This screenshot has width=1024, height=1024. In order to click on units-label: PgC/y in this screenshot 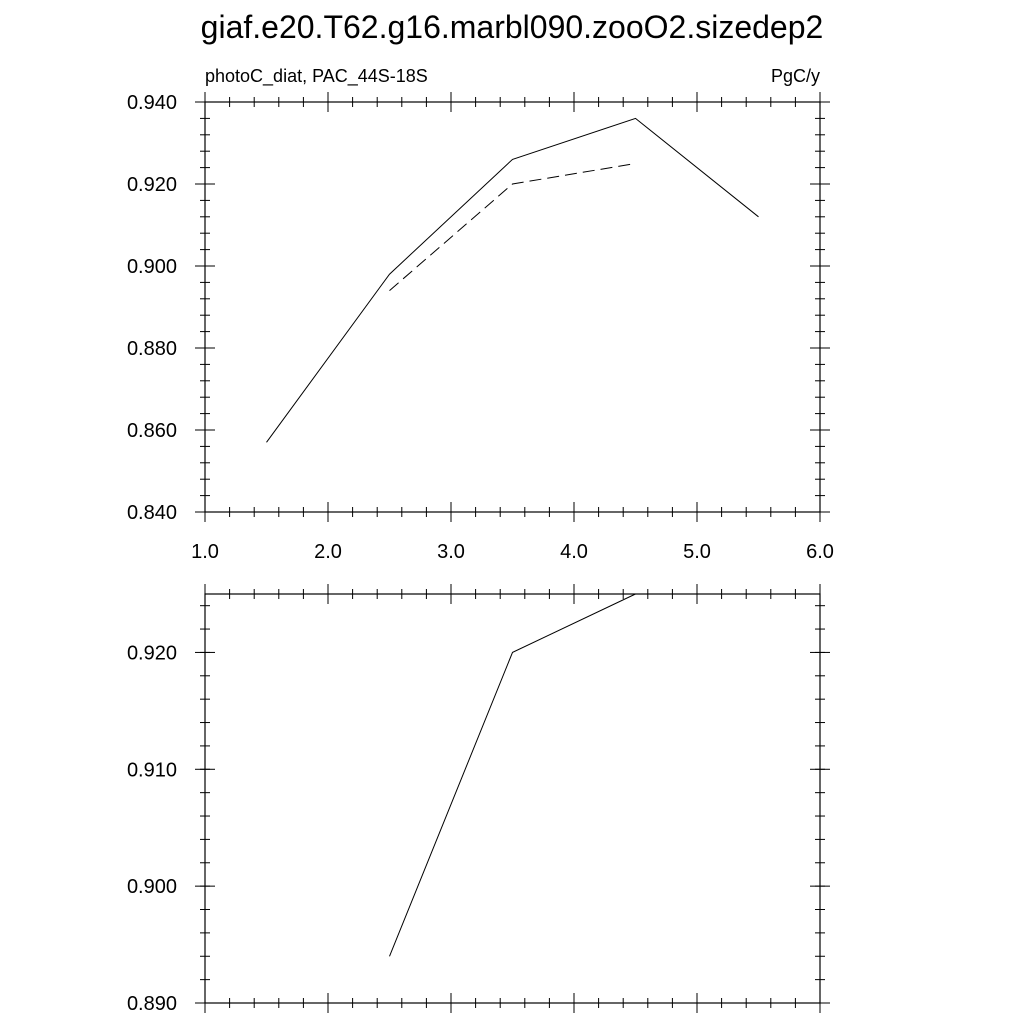, I will do `click(795, 76)`.